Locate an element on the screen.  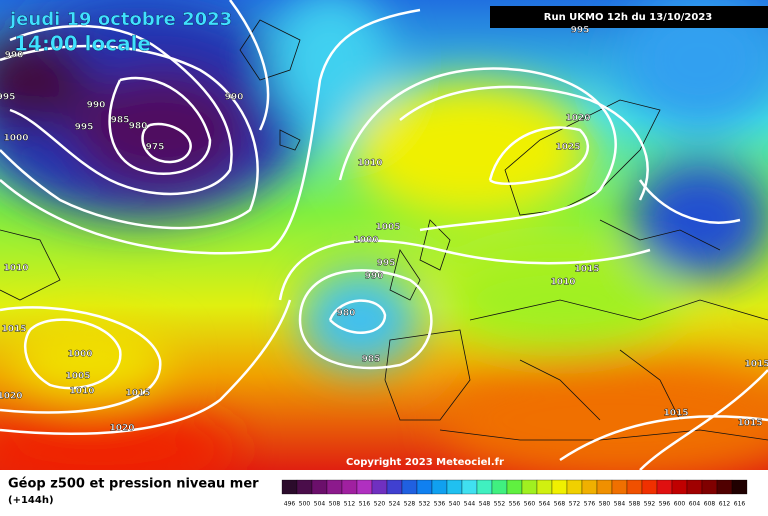
scale-label: 548 is located at coordinates (485, 504).